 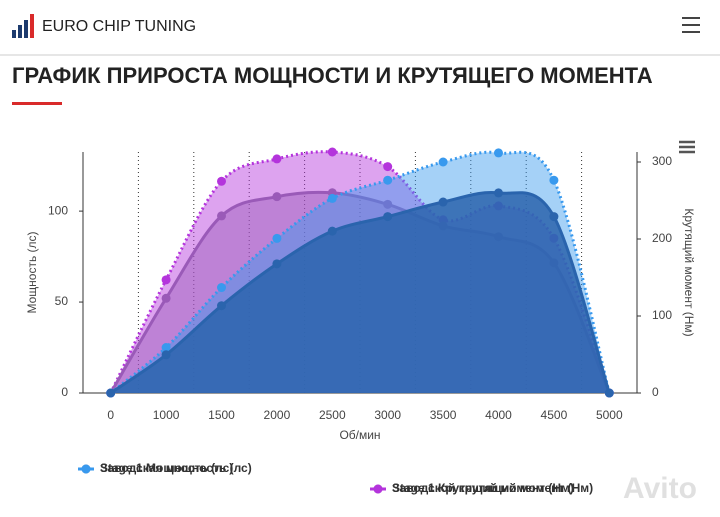 I want to click on legend-label: Заводская мощность (лс), so click(x=176, y=468).